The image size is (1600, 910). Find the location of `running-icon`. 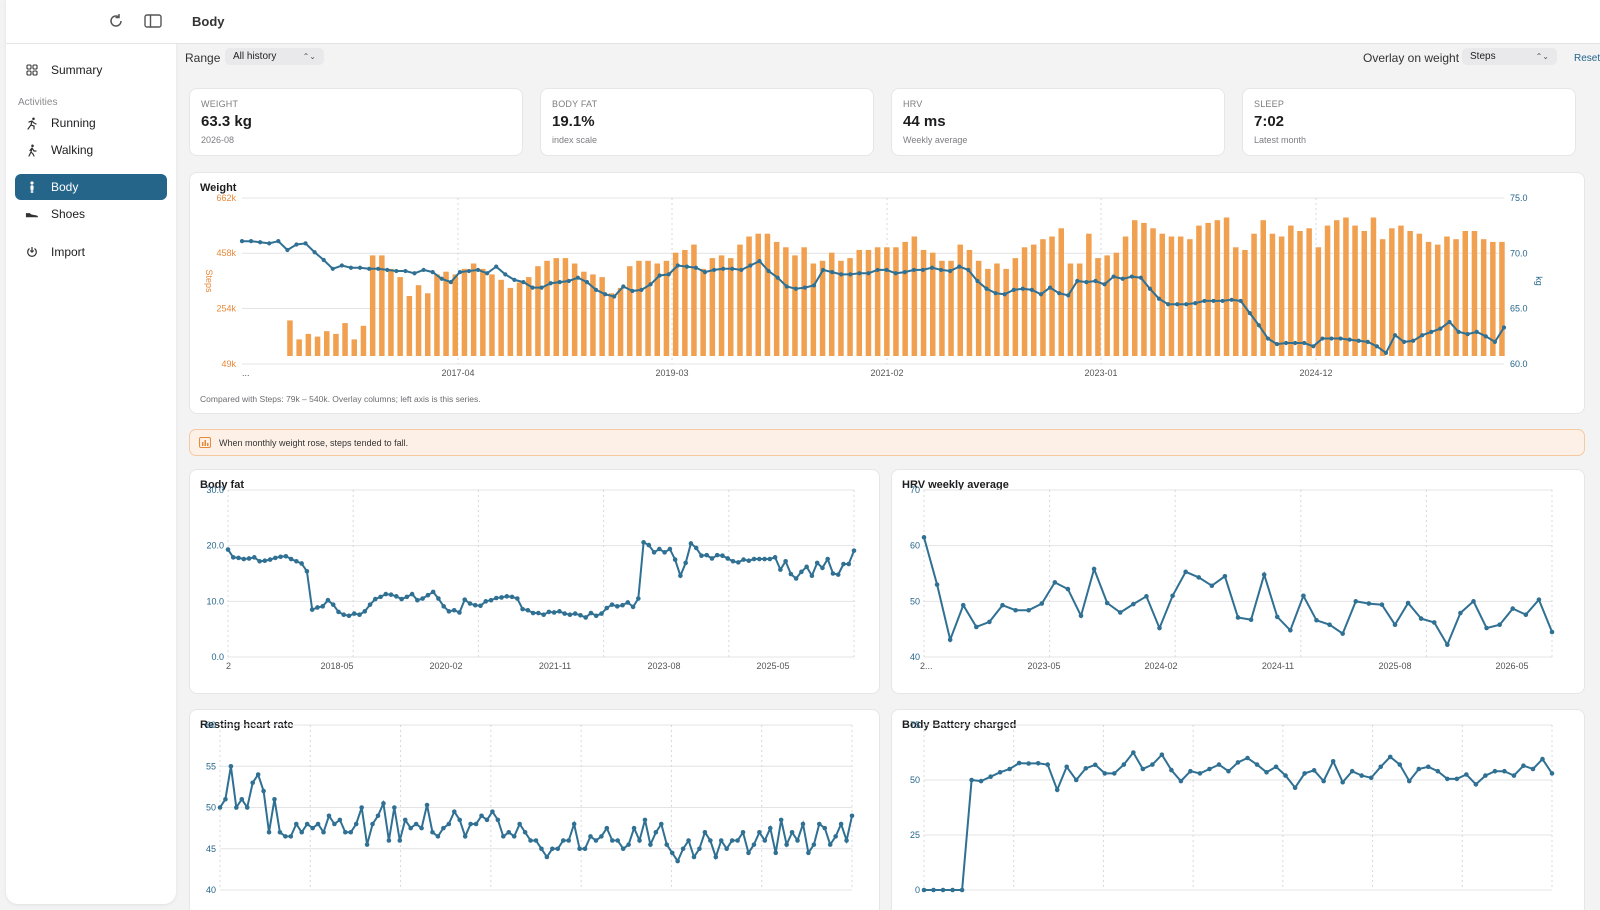

running-icon is located at coordinates (32, 123).